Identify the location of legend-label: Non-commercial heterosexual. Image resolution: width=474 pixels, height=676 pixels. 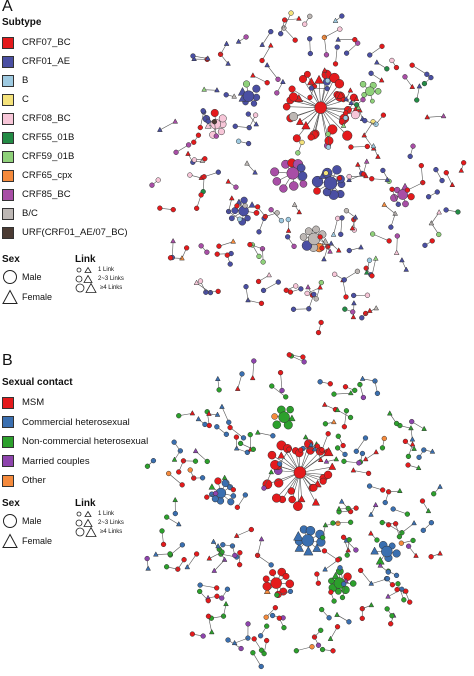
(85, 442).